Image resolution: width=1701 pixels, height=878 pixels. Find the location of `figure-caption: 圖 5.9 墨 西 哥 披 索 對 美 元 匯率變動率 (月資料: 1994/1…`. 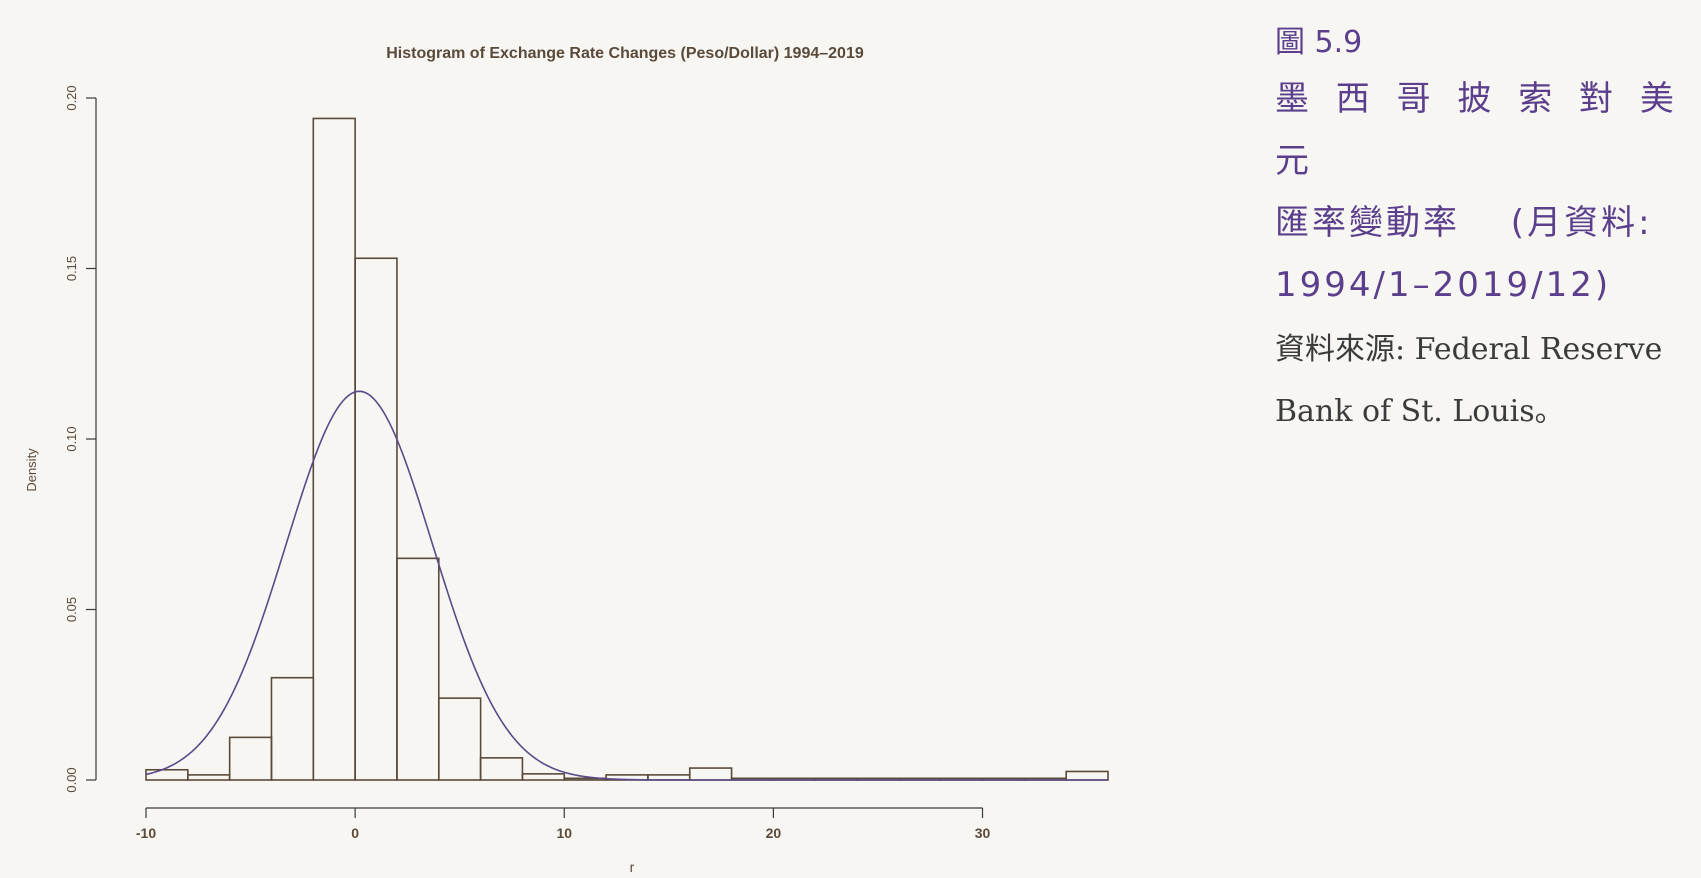

figure-caption: 圖 5.9 墨 西 哥 披 索 對 美 元 匯率變動率 (月資料: 1994/1… is located at coordinates (1485, 229).